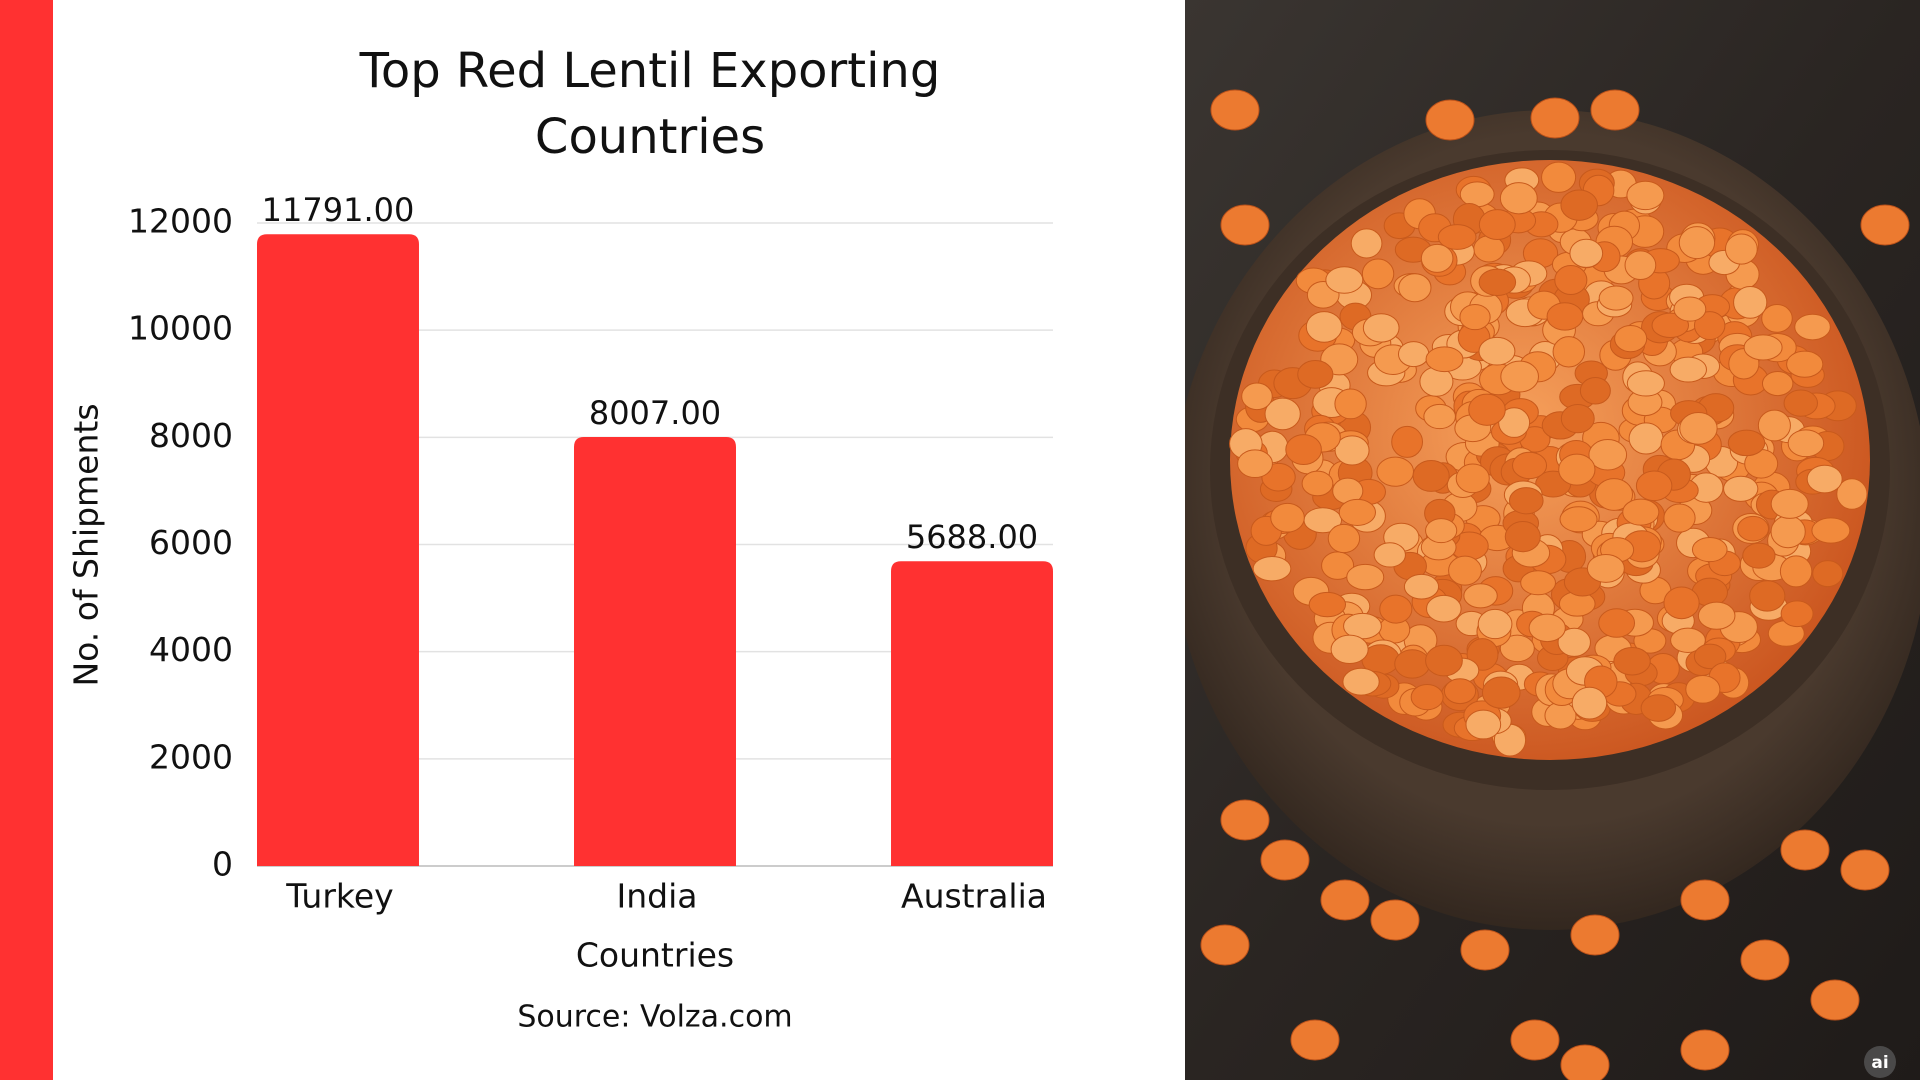 The image size is (1920, 1080). I want to click on x-tick-label: Turkey, so click(339, 896).